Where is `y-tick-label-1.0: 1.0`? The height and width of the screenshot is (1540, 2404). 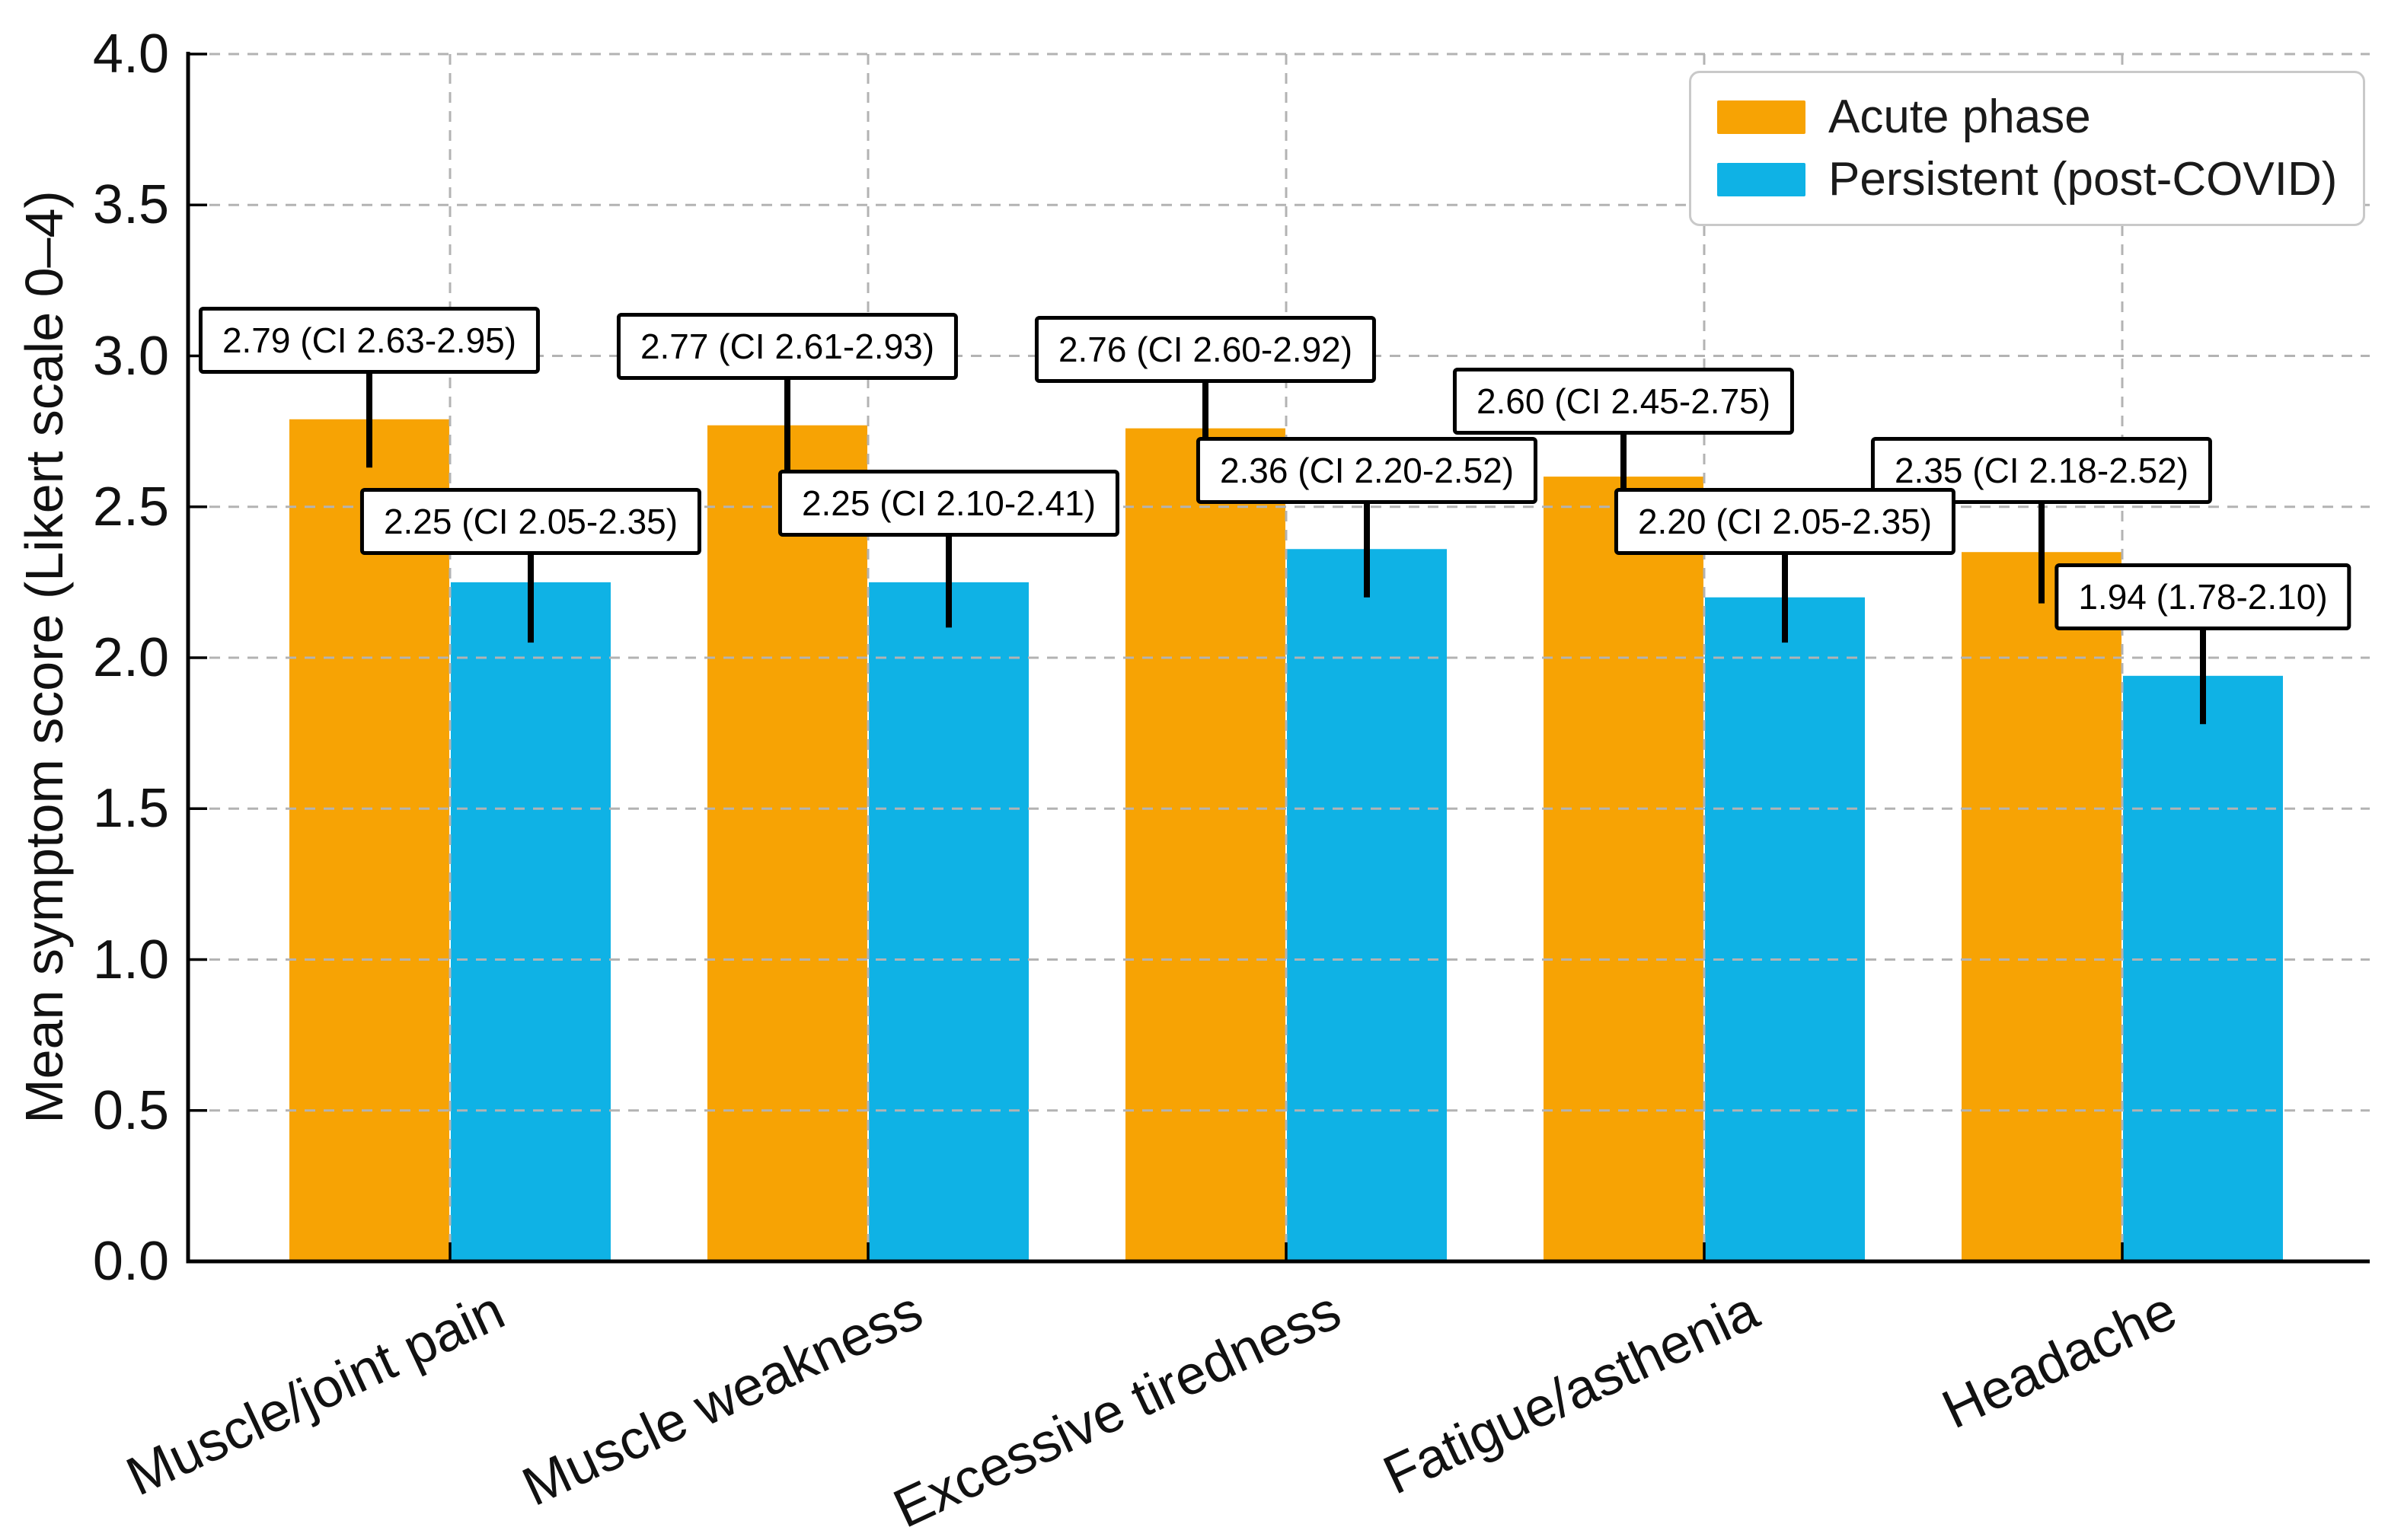
y-tick-label-1.0: 1.0 is located at coordinates (130, 960).